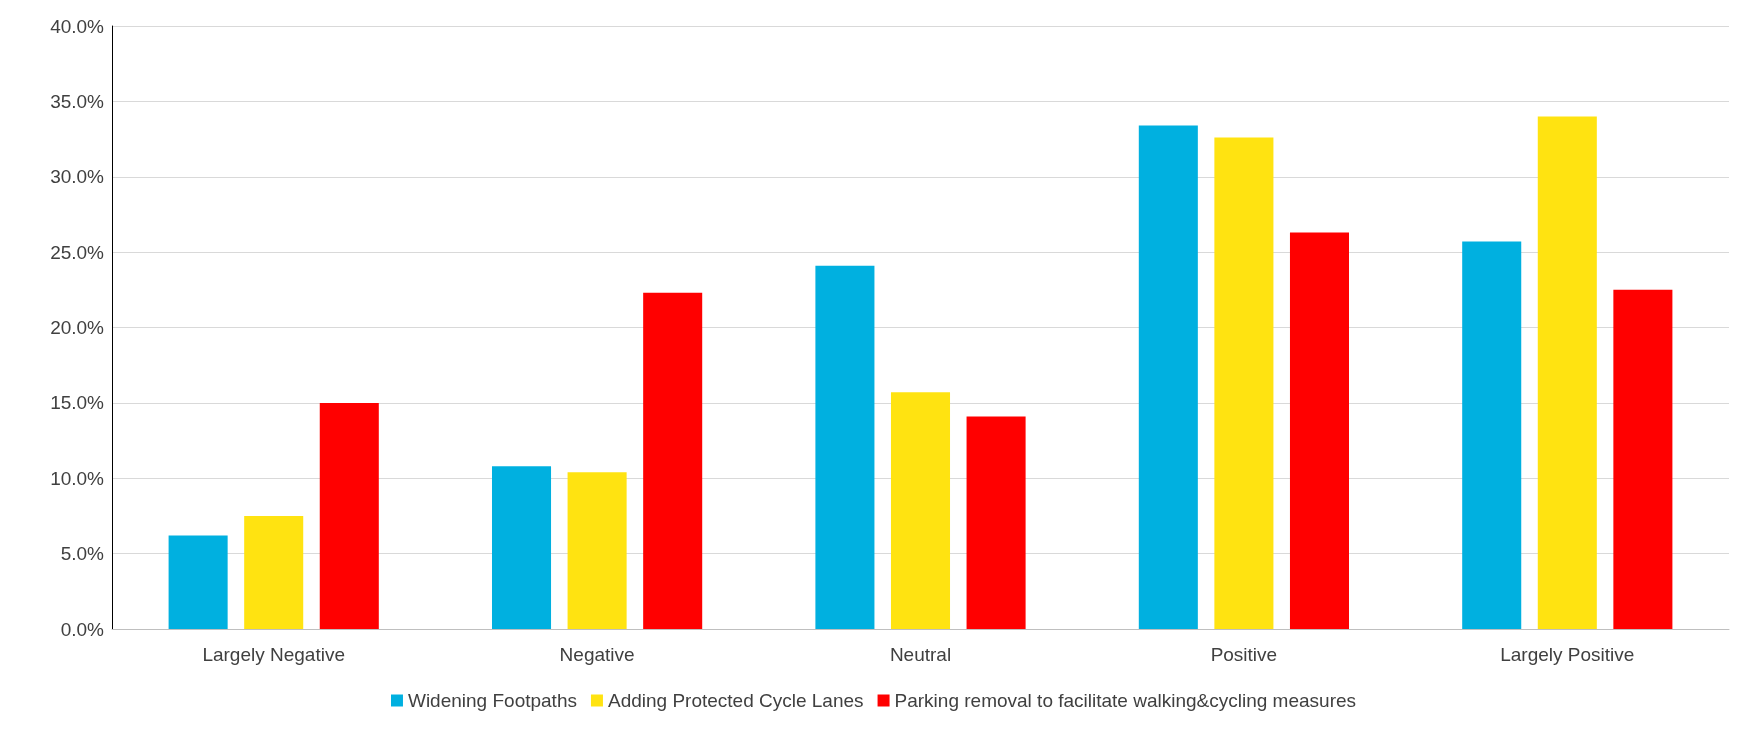  Describe the element at coordinates (77, 177) in the screenshot. I see `y-tick-label: 30.0%` at that location.